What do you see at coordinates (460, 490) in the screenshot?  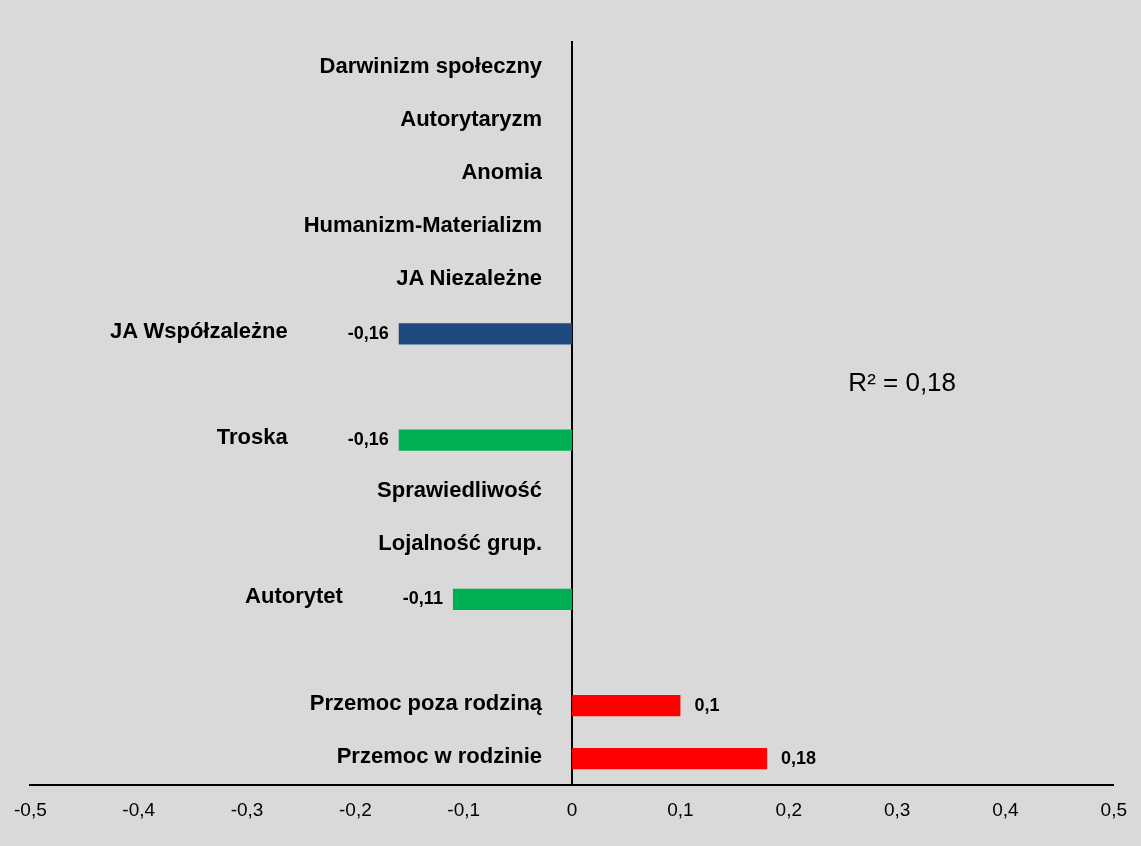 I see `y-tick-label: Sprawiedliwość` at bounding box center [460, 490].